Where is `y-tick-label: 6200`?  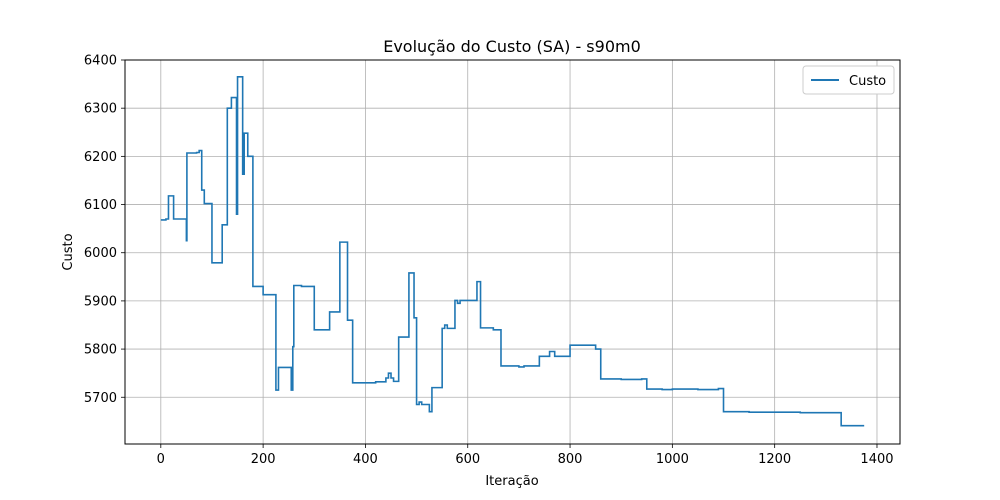
y-tick-label: 6200 is located at coordinates (100, 157).